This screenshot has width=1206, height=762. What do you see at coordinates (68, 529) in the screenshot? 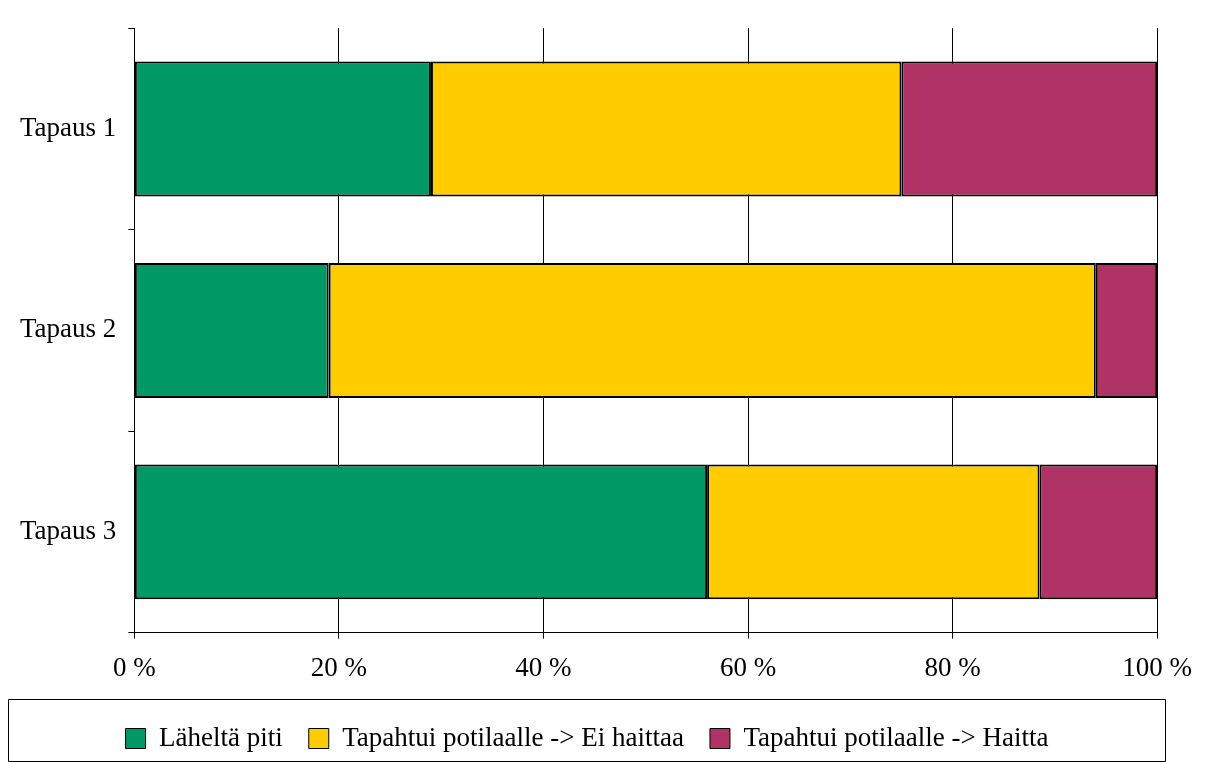
I see `y-tick-label: Tapaus 3` at bounding box center [68, 529].